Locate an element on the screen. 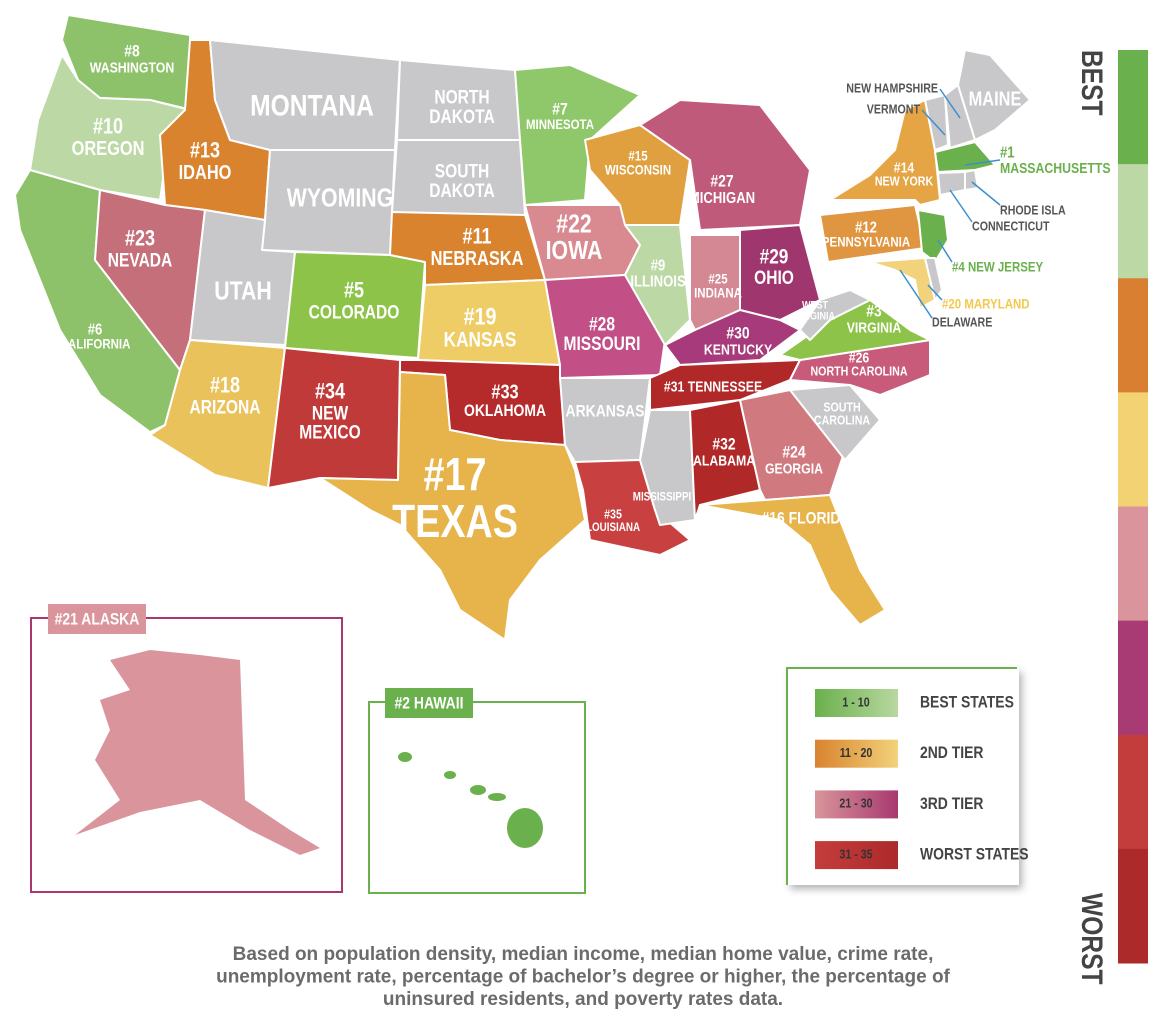  state-label: #35 LOUISIANA is located at coordinates (613, 520).